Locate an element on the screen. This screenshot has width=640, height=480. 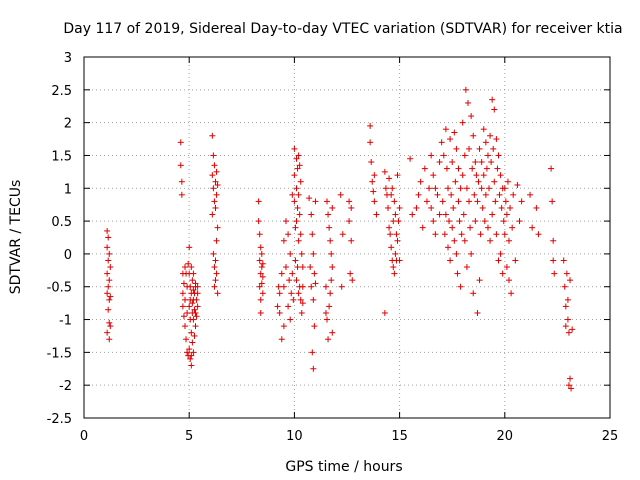
y-tick-label: -2.5 is located at coordinates (59, 419).